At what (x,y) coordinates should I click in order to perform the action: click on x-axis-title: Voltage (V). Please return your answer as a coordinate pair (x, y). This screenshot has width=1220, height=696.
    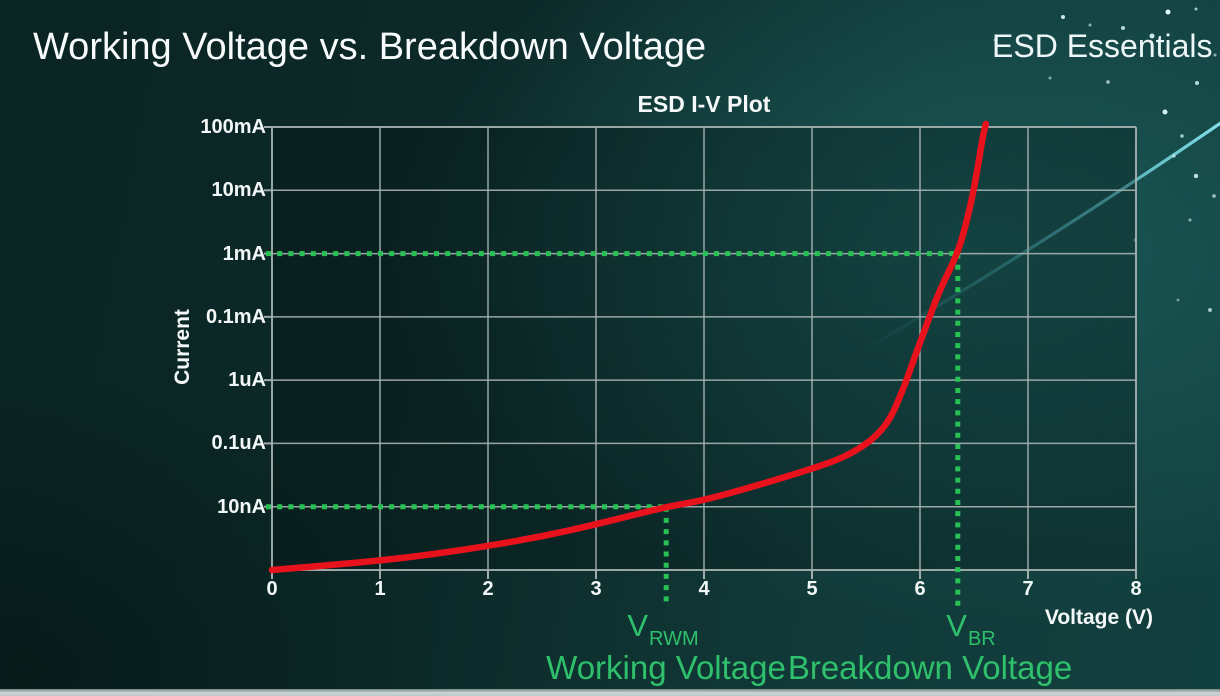
    Looking at the image, I should click on (1098, 617).